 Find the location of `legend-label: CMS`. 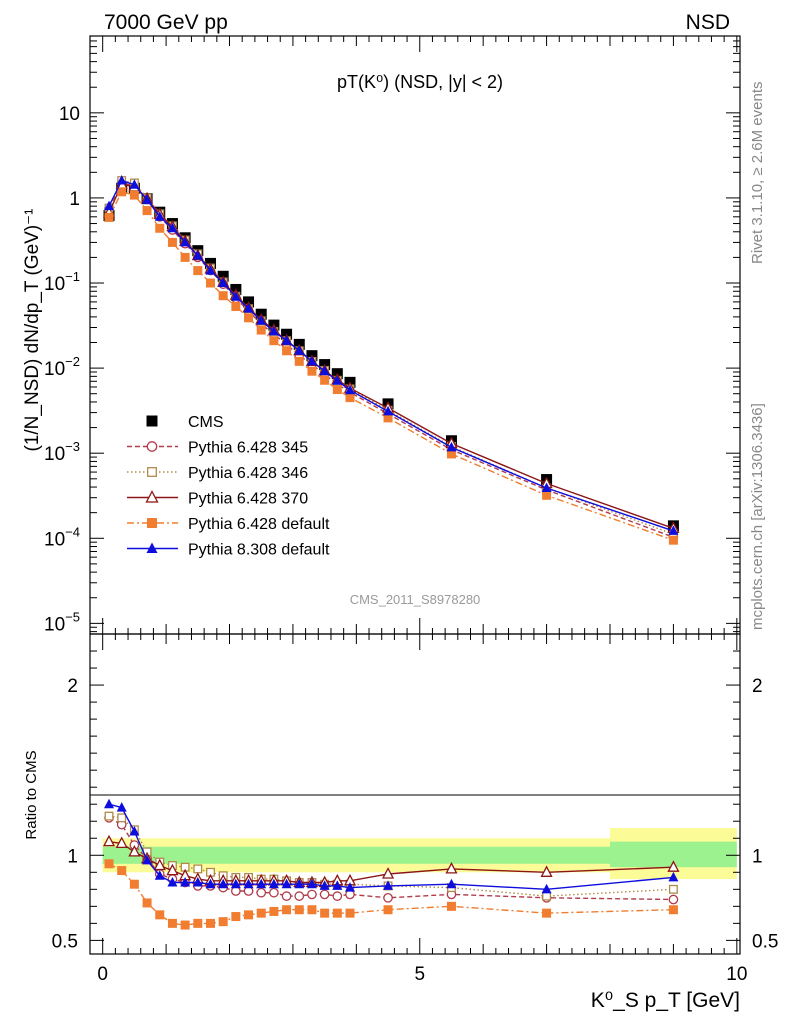

legend-label: CMS is located at coordinates (206, 422).